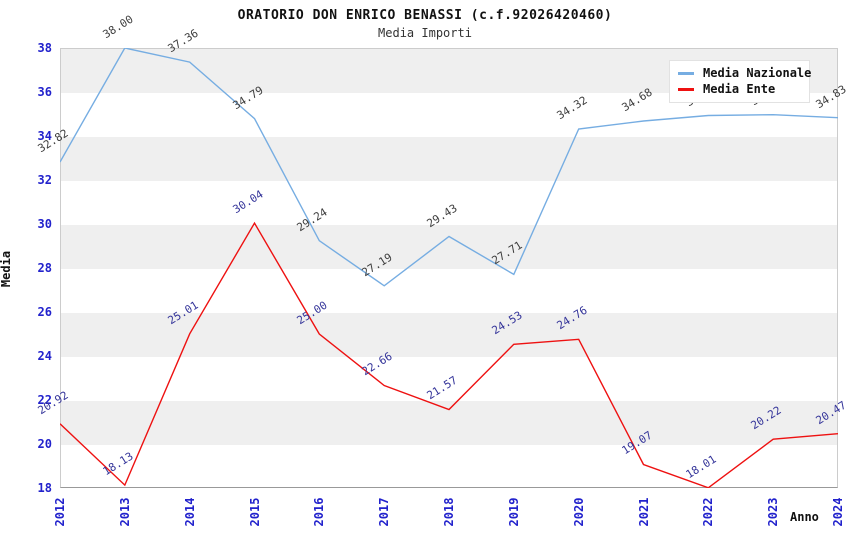  I want to click on legend: Media Nazionale Media Ente, so click(740, 81).